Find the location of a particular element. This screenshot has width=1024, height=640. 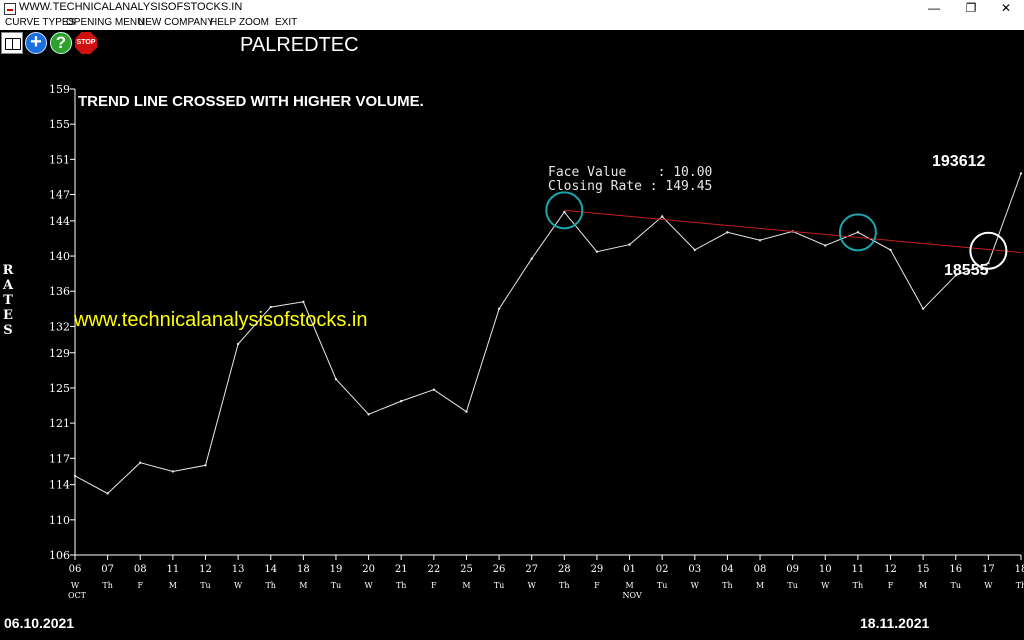

x-tick-label: 20 is located at coordinates (368, 569).